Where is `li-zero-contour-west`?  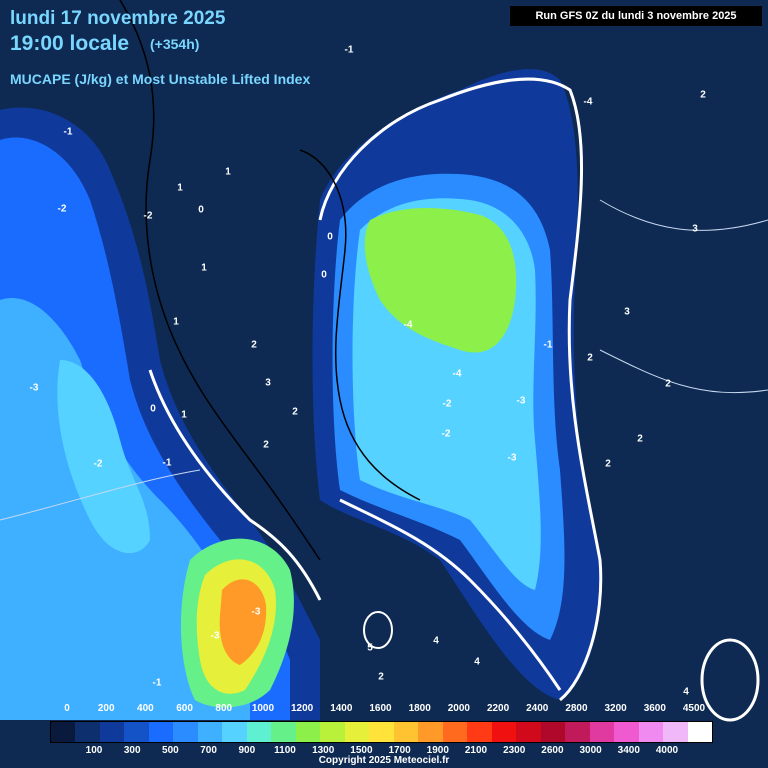 li-zero-contour-west is located at coordinates (235, 485).